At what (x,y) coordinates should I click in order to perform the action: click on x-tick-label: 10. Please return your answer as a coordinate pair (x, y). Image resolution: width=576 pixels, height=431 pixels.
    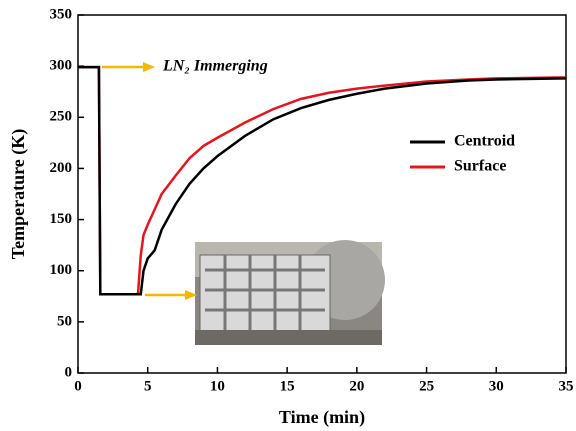
    Looking at the image, I should click on (217, 386).